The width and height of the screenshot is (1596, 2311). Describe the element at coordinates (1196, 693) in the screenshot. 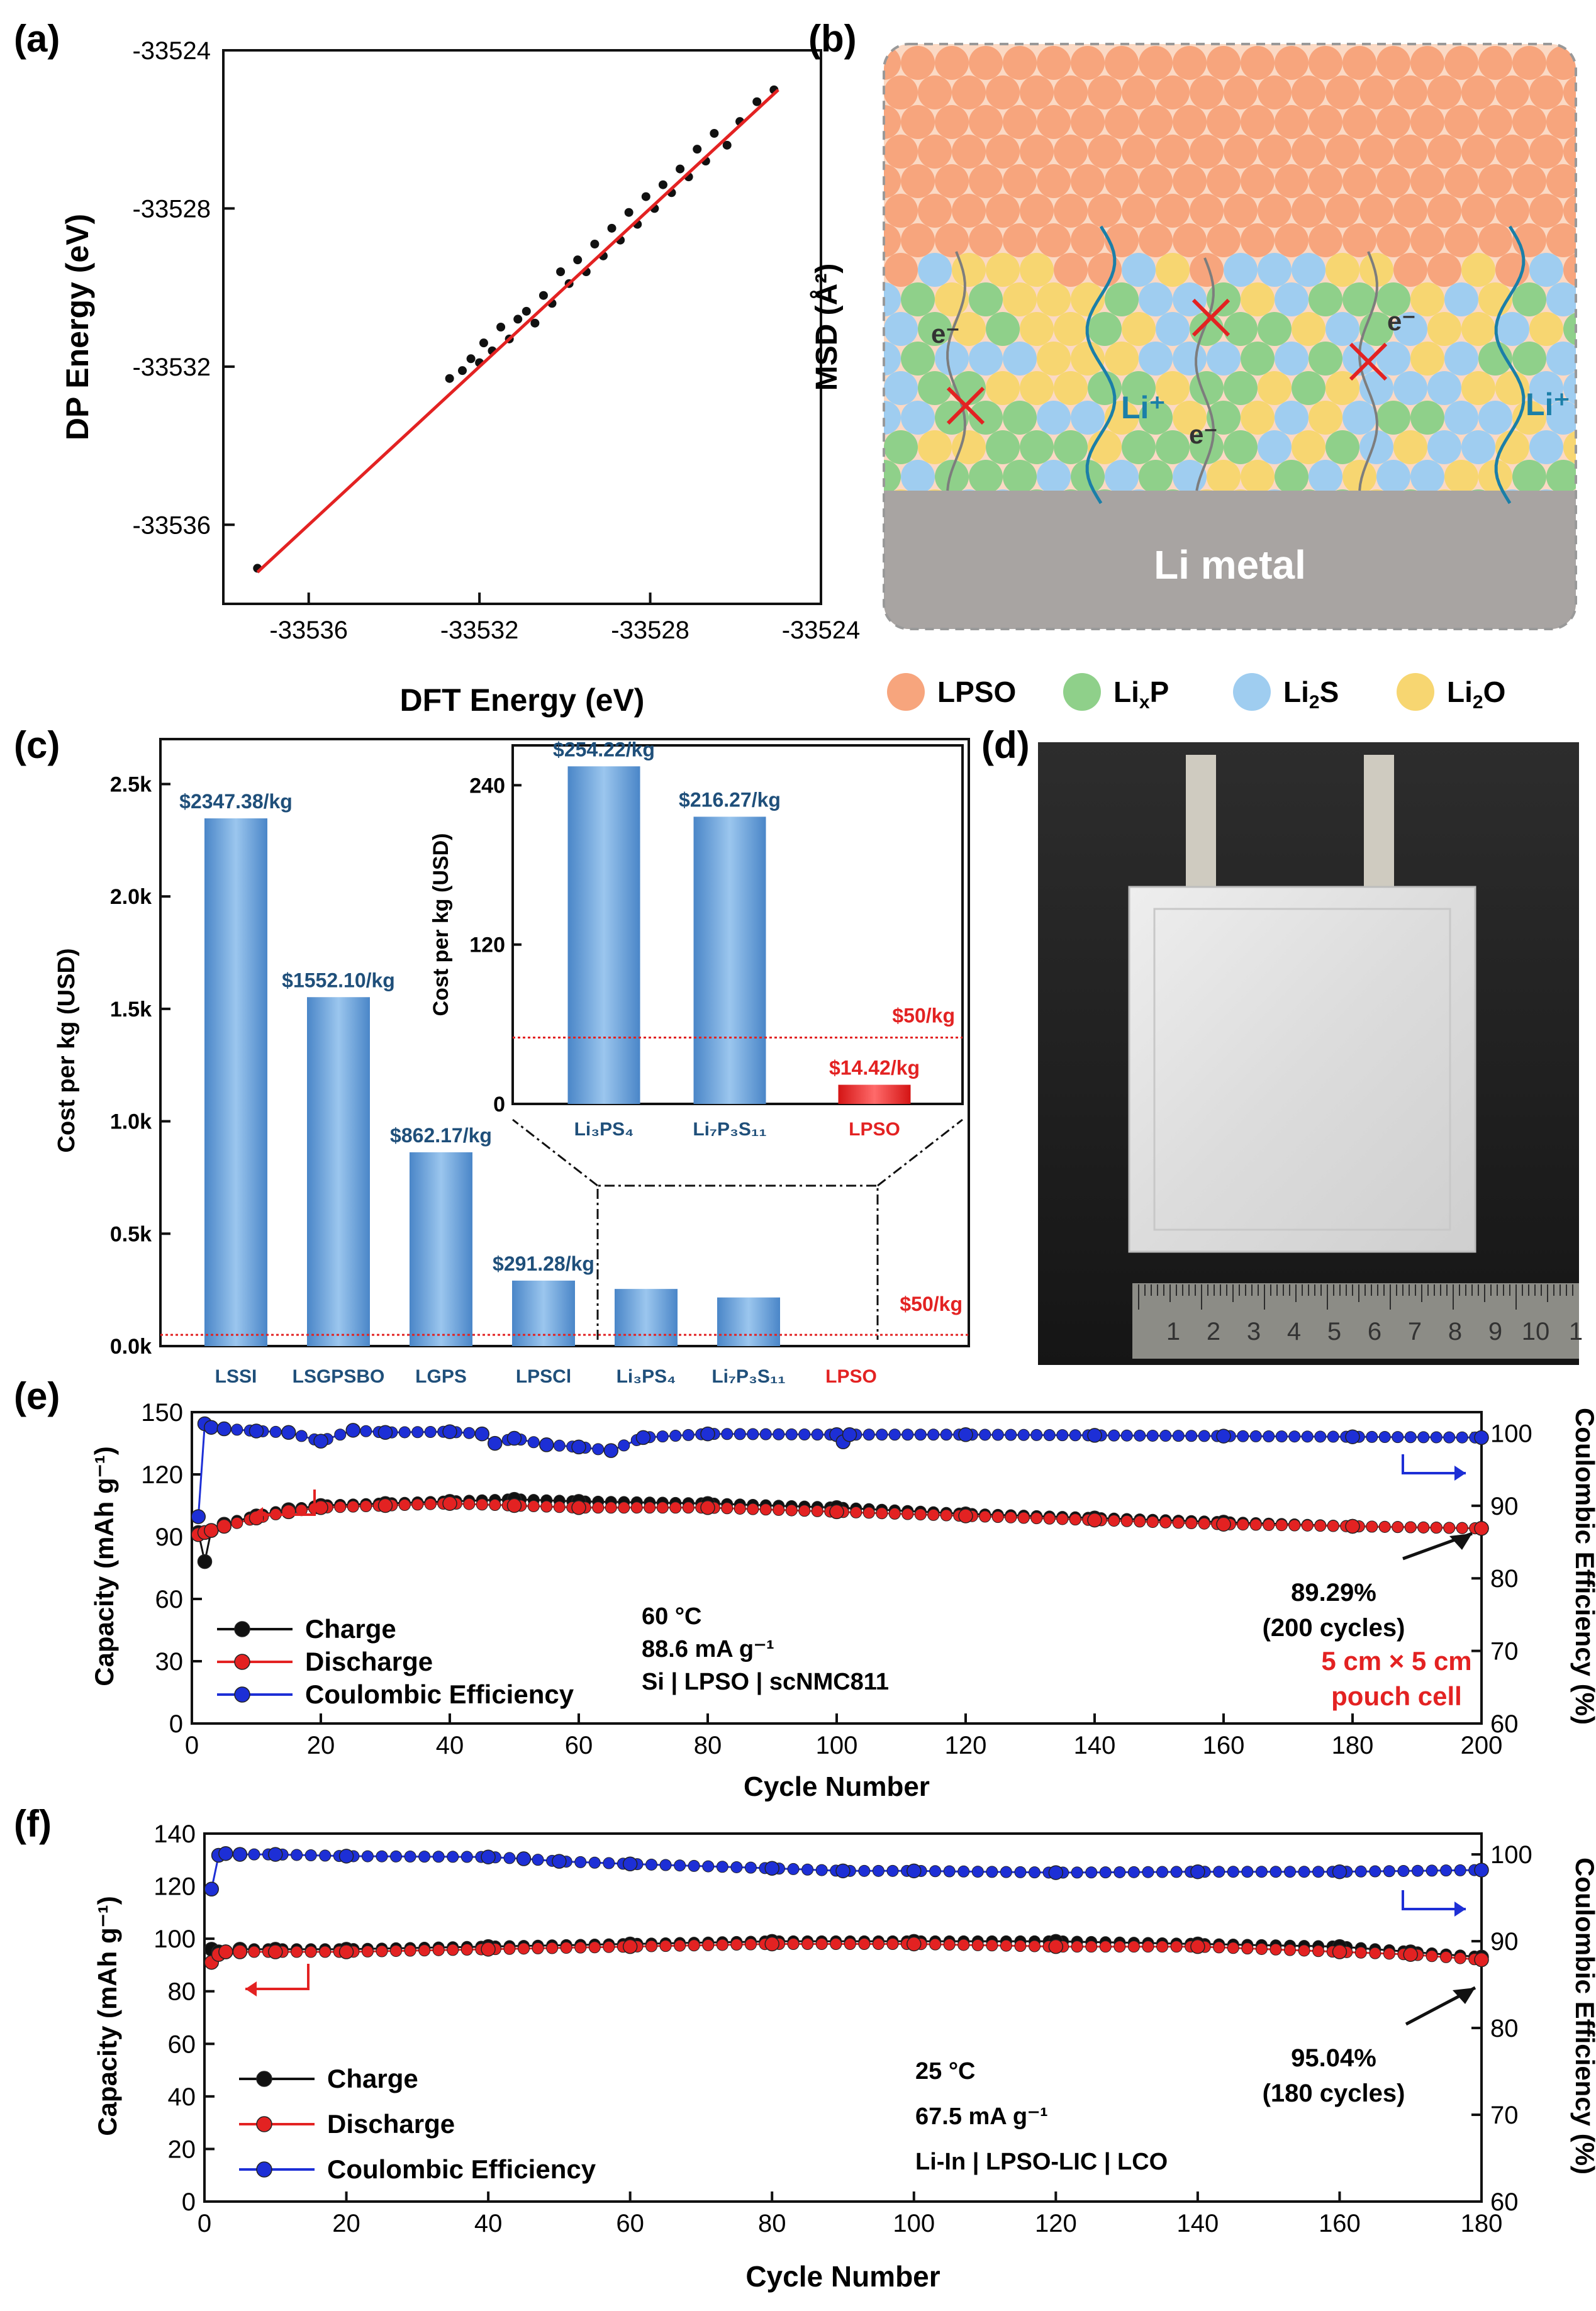

I see `legend-b: LPSO LixP Li2S Li2O` at that location.